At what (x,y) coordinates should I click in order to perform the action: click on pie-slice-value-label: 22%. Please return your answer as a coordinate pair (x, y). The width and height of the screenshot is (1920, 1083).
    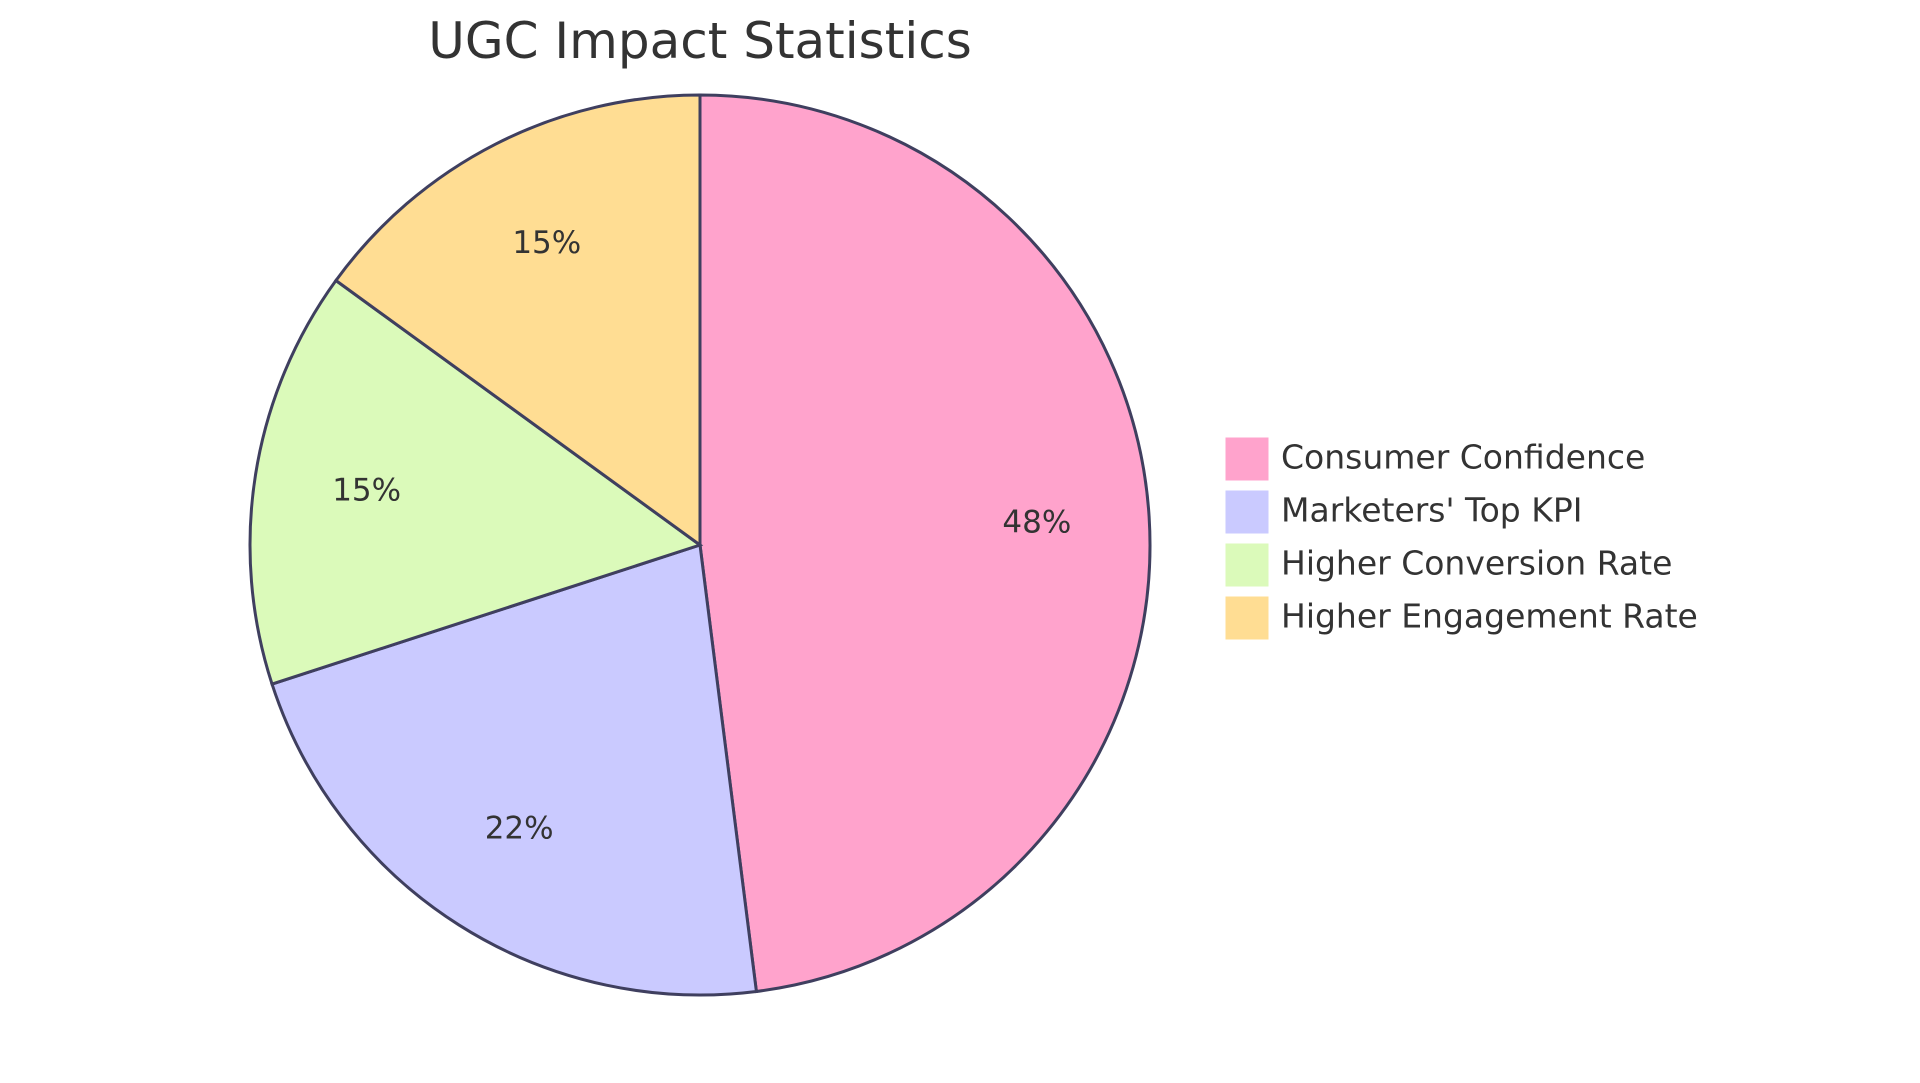
    Looking at the image, I should click on (519, 828).